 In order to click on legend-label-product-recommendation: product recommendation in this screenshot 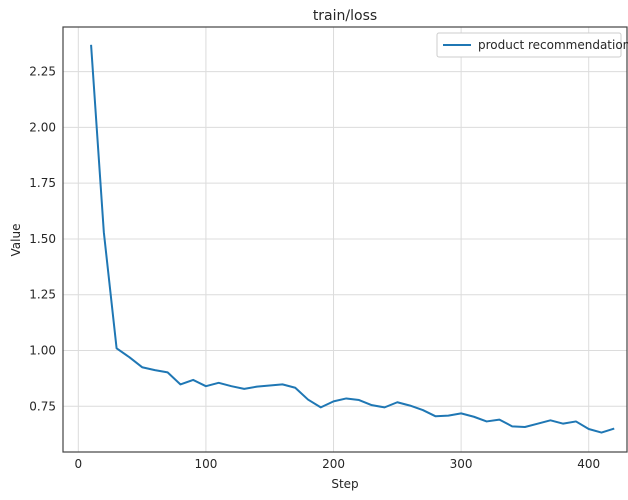, I will do `click(553, 45)`.